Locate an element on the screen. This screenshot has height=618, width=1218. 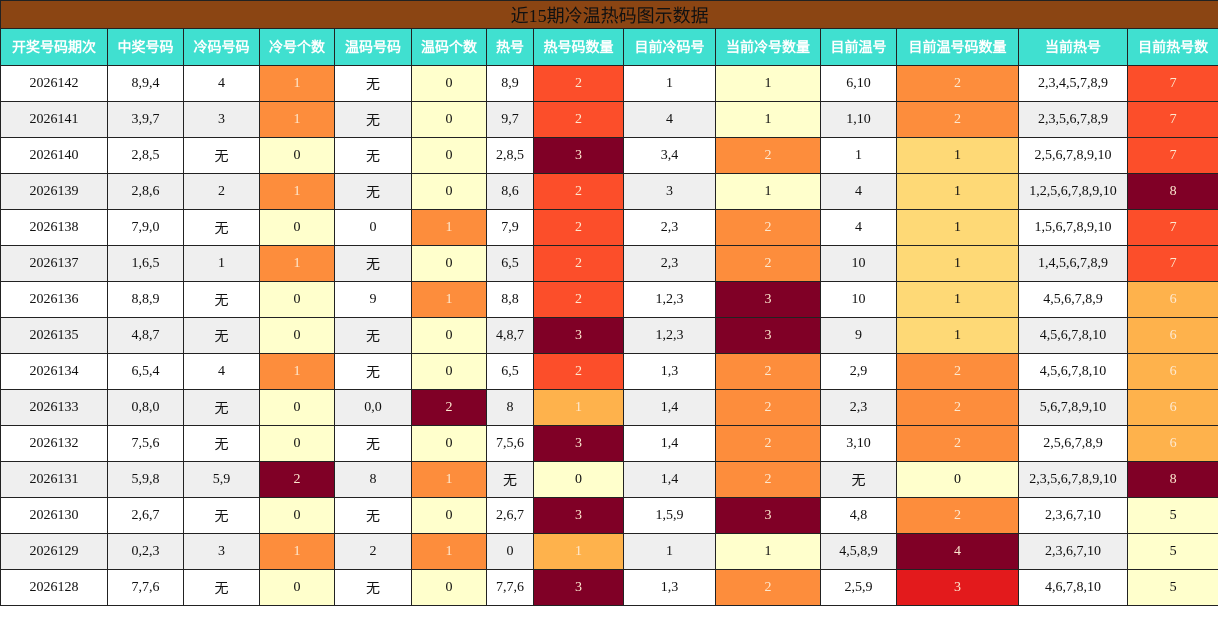
table-cell: 3,10 is located at coordinates (858, 443).